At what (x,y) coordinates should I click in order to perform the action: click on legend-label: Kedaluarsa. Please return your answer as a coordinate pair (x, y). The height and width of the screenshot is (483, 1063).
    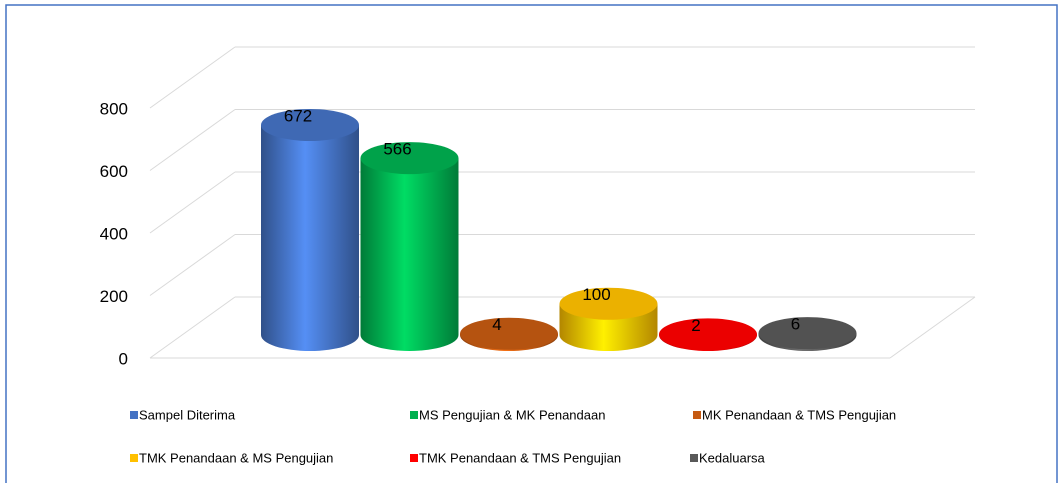
    Looking at the image, I should click on (732, 457).